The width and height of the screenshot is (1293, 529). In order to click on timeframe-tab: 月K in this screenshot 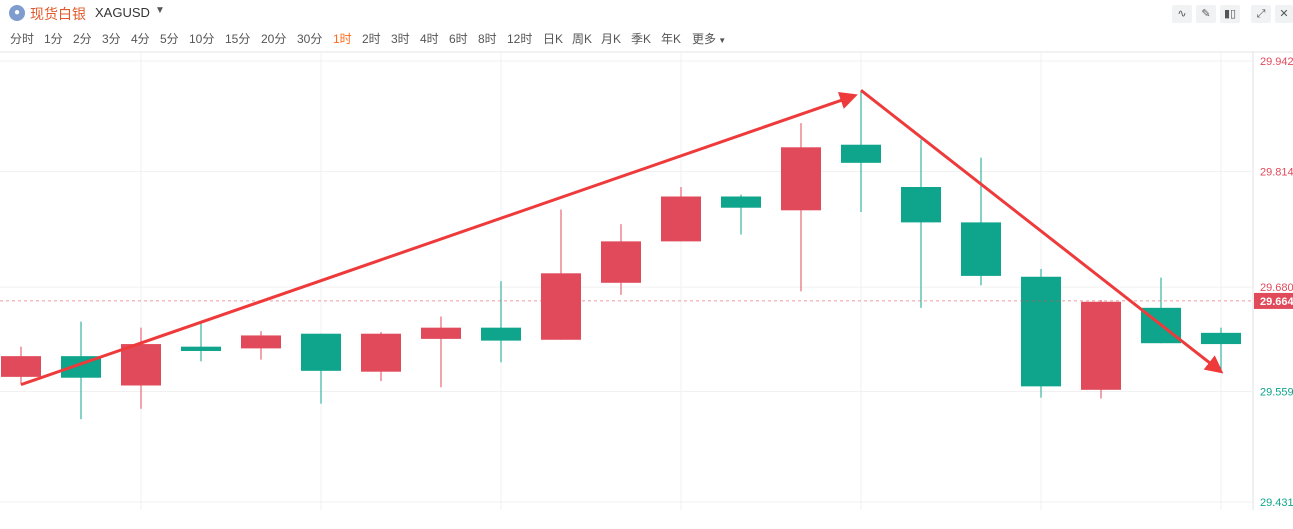, I will do `click(611, 39)`.